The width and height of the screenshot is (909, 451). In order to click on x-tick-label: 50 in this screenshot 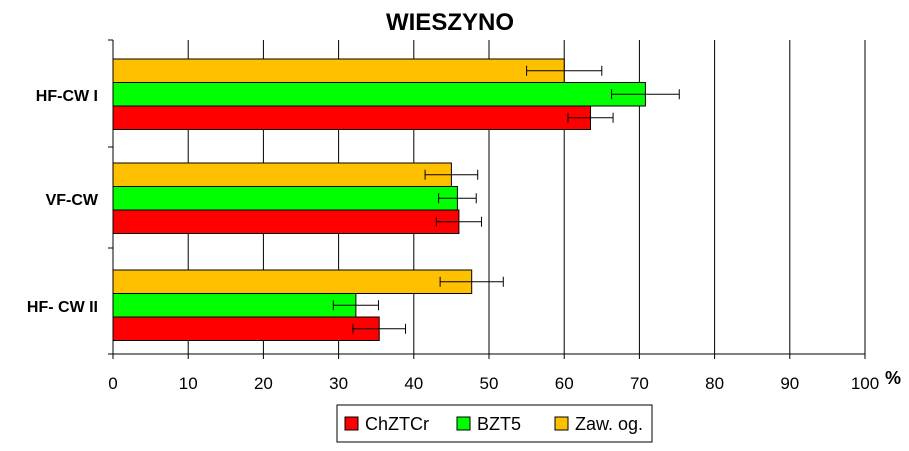, I will do `click(489, 383)`.